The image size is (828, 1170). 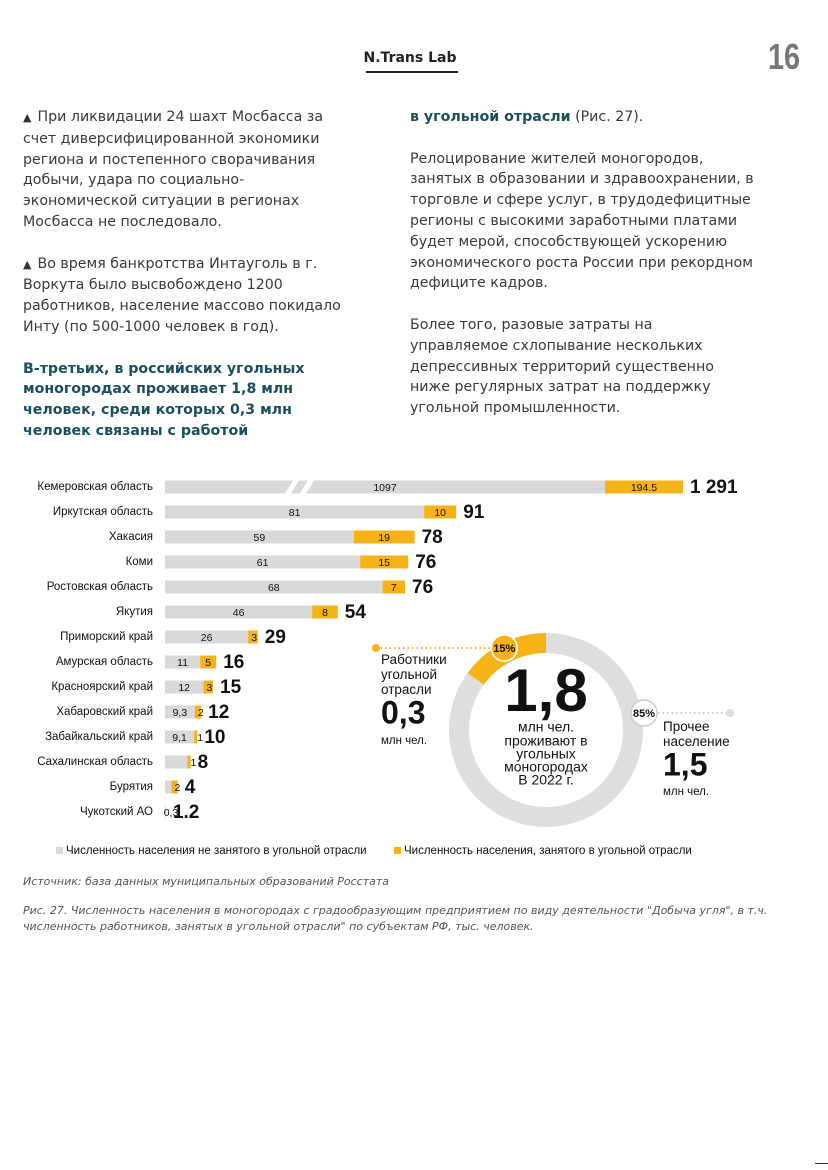 What do you see at coordinates (404, 741) in the screenshot?
I see `unit-label: млн чел.` at bounding box center [404, 741].